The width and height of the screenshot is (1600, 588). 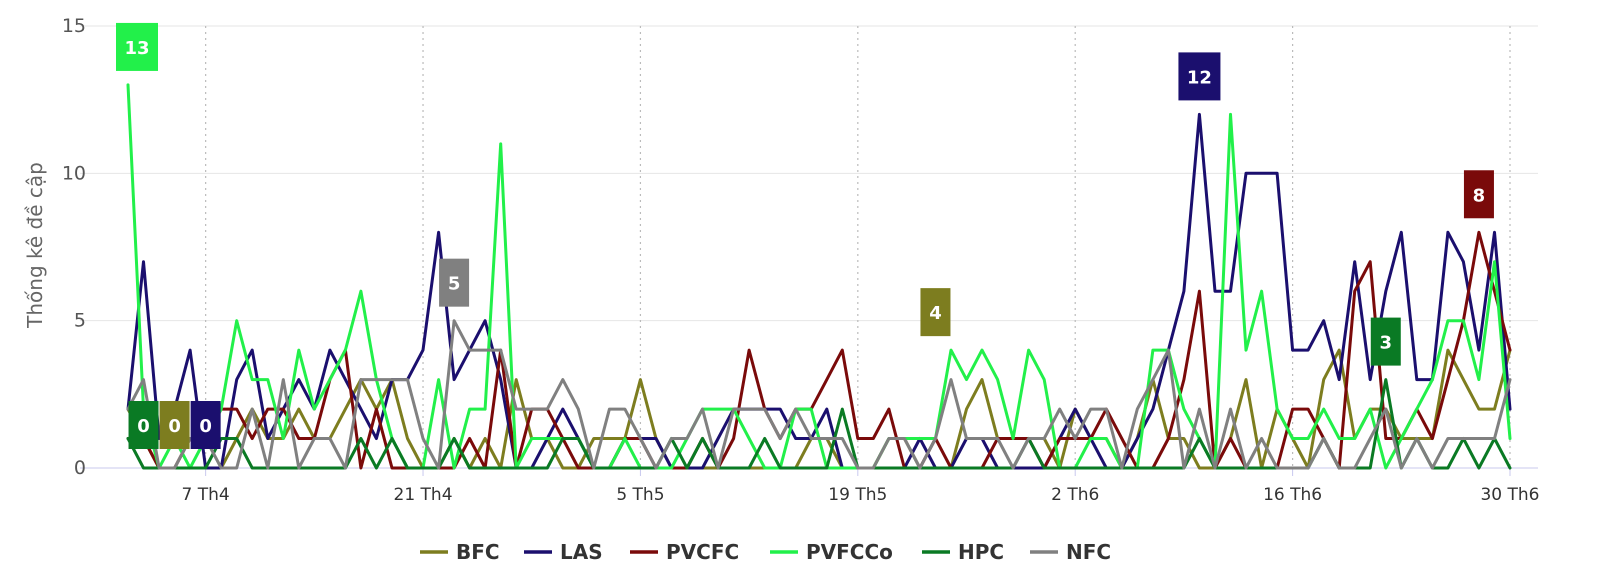 What do you see at coordinates (640, 495) in the screenshot?
I see `x-tick-label: 5 Th5` at bounding box center [640, 495].